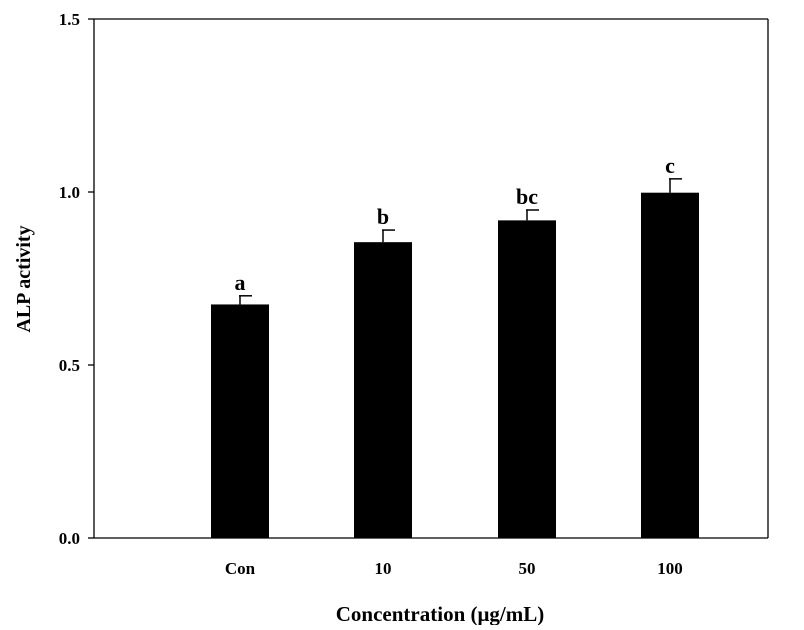 The width and height of the screenshot is (804, 630). I want to click on y-tick-label: 0.0, so click(69, 538).